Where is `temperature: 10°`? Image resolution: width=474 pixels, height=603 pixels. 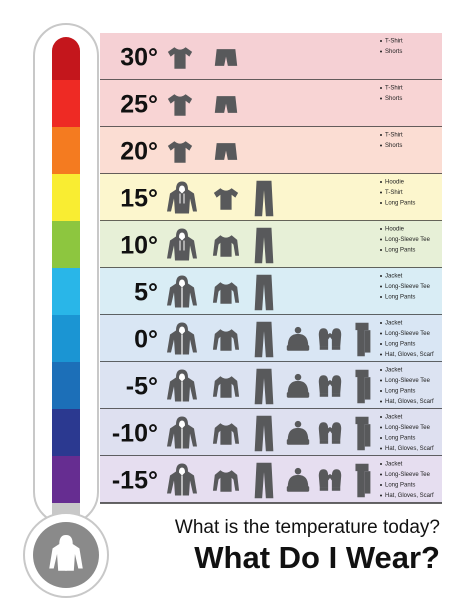 temperature: 10° is located at coordinates (139, 246).